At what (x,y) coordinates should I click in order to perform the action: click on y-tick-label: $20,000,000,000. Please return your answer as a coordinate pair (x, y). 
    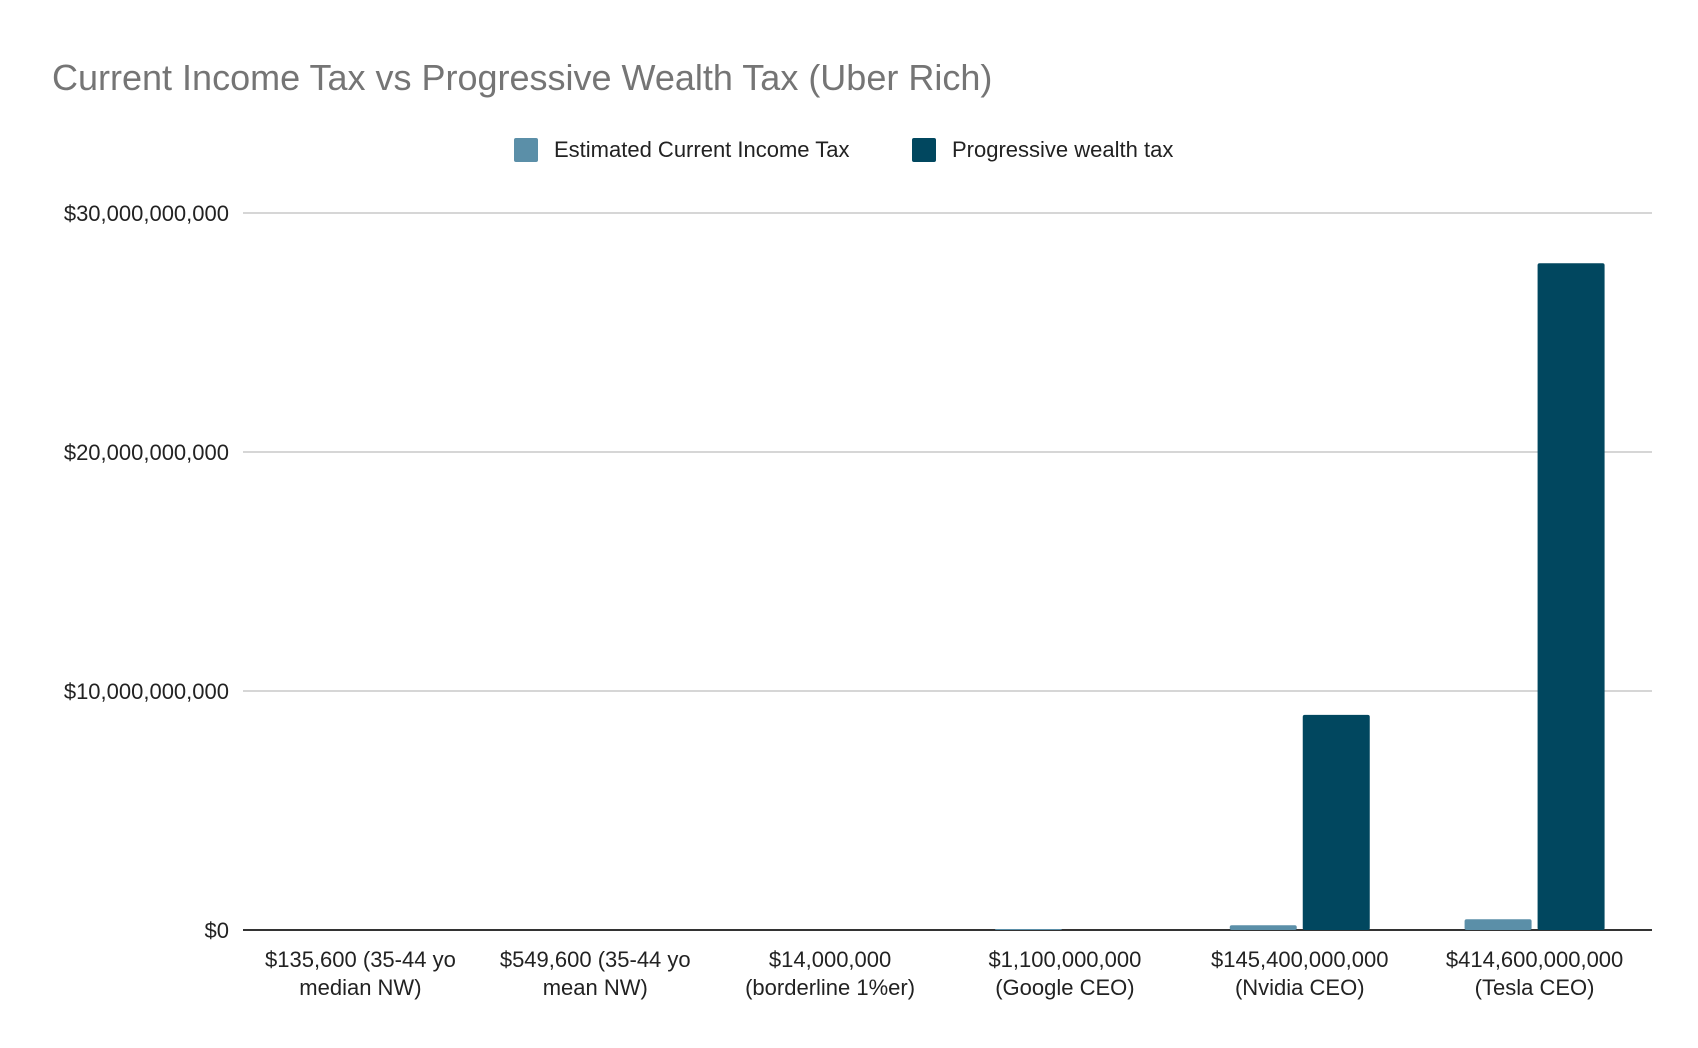
    Looking at the image, I should click on (146, 452).